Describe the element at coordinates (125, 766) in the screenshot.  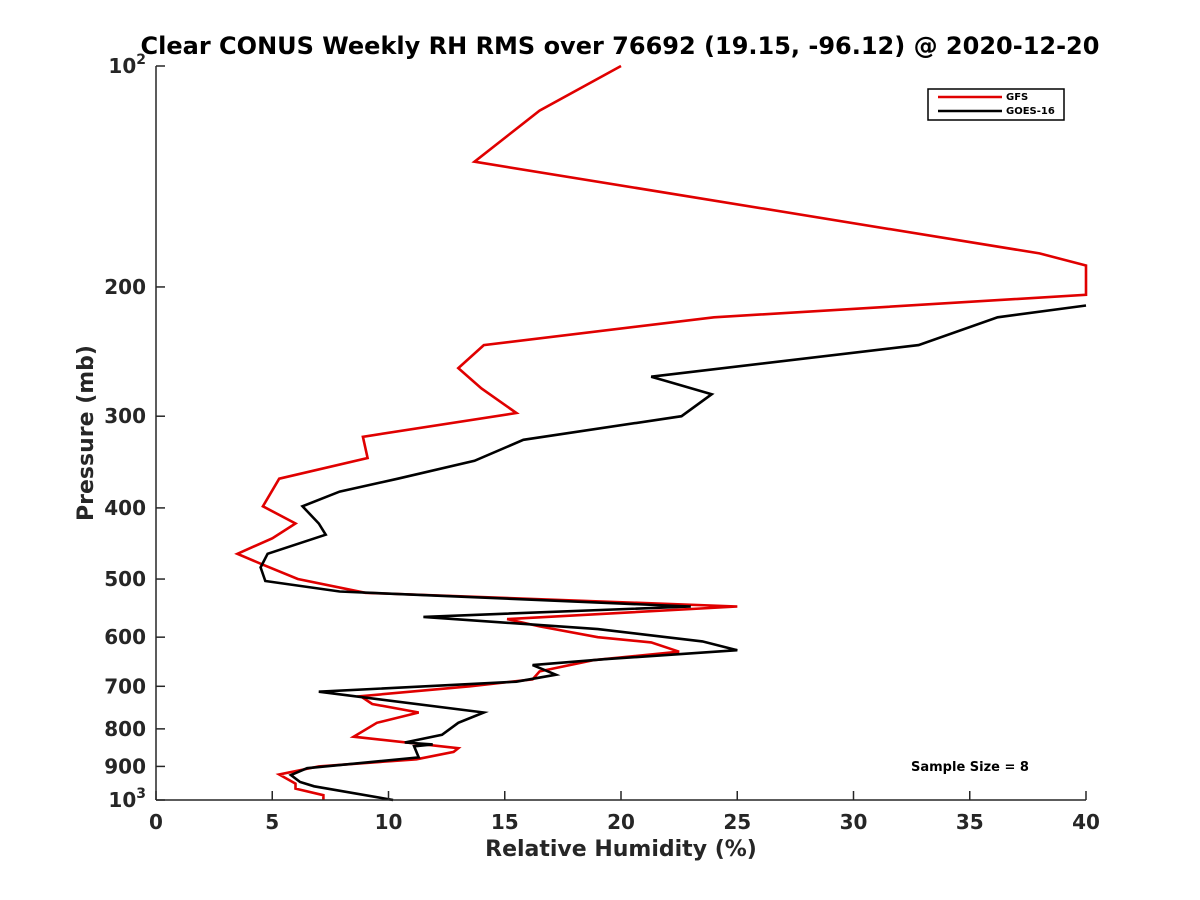
I see `y-tick-label: 900` at that location.